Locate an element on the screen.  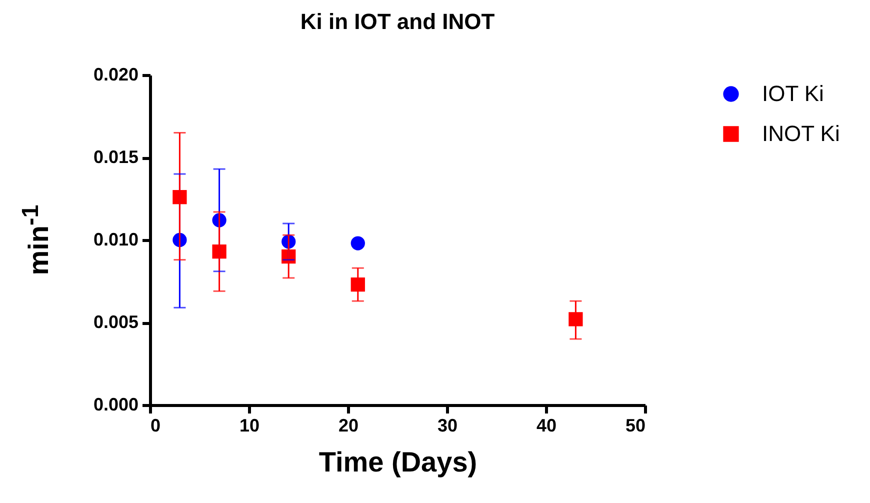
y-tick-label: 0.000 is located at coordinates (115, 404).